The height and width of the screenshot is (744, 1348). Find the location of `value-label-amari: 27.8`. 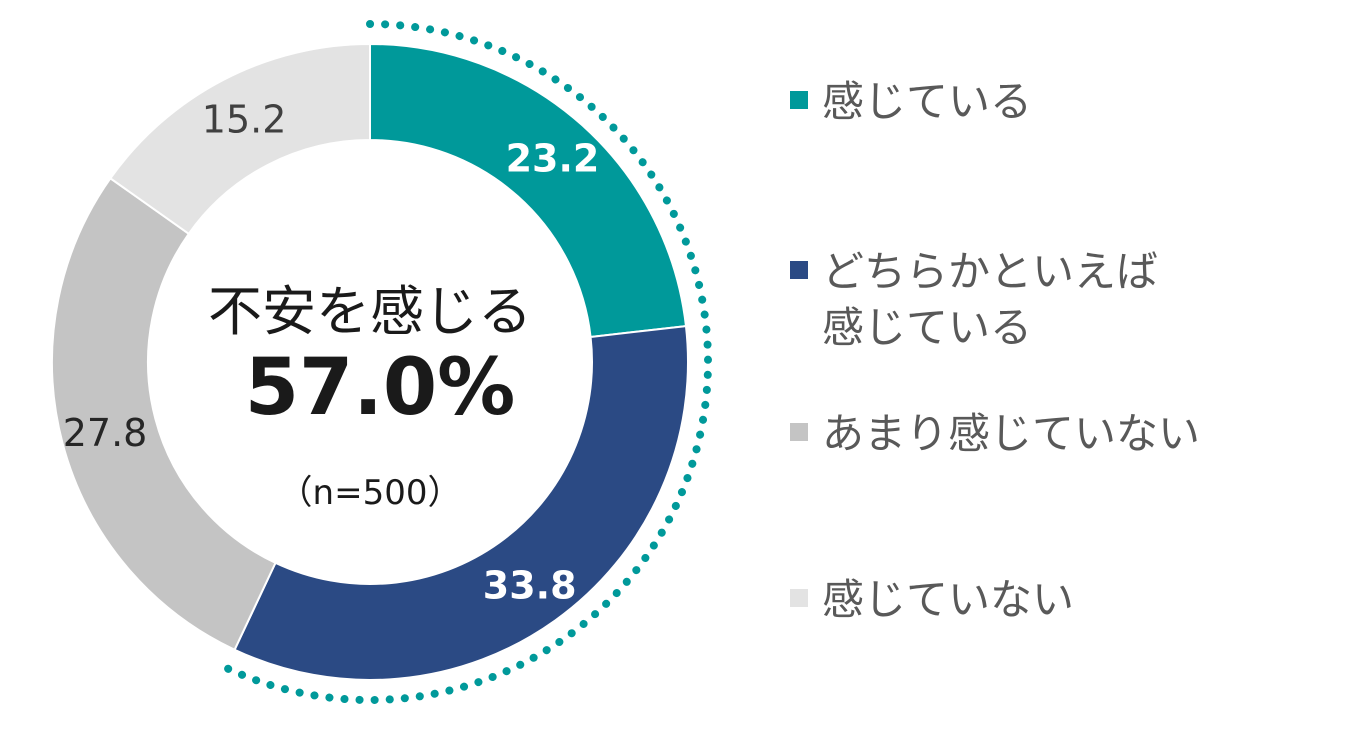

value-label-amari: 27.8 is located at coordinates (105, 433).